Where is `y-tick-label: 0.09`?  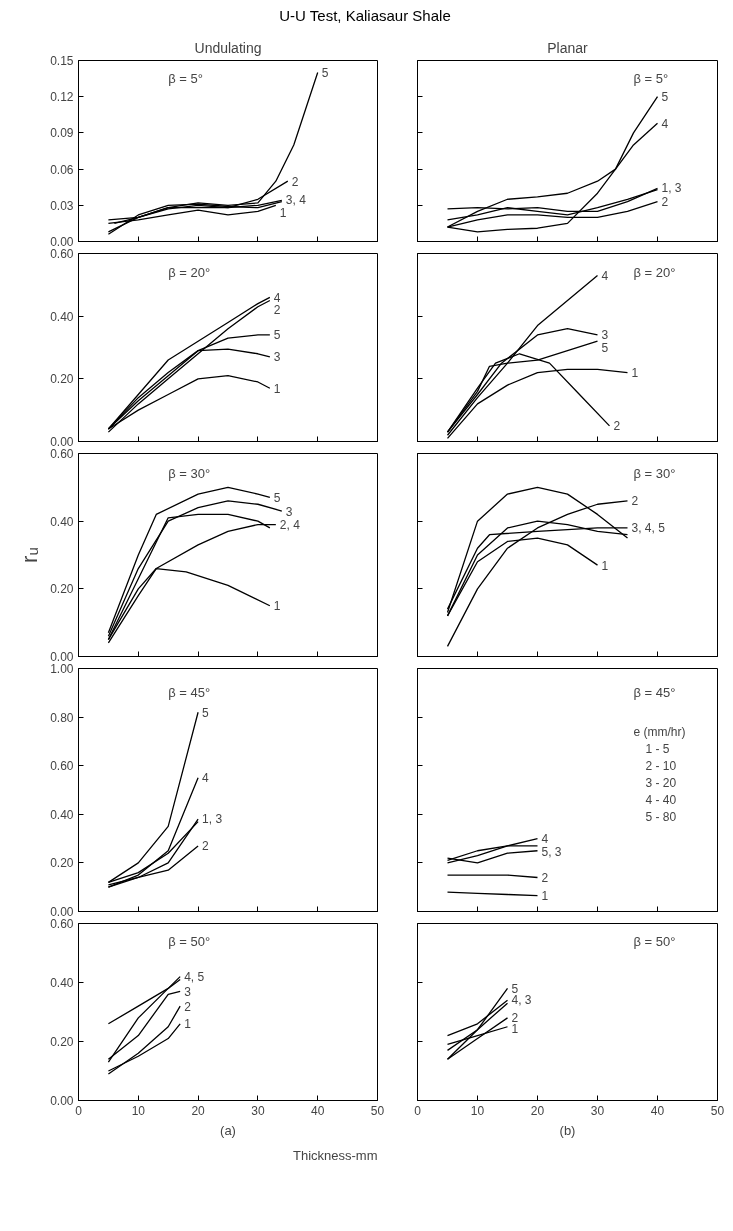
y-tick-label: 0.09 is located at coordinates (62, 133).